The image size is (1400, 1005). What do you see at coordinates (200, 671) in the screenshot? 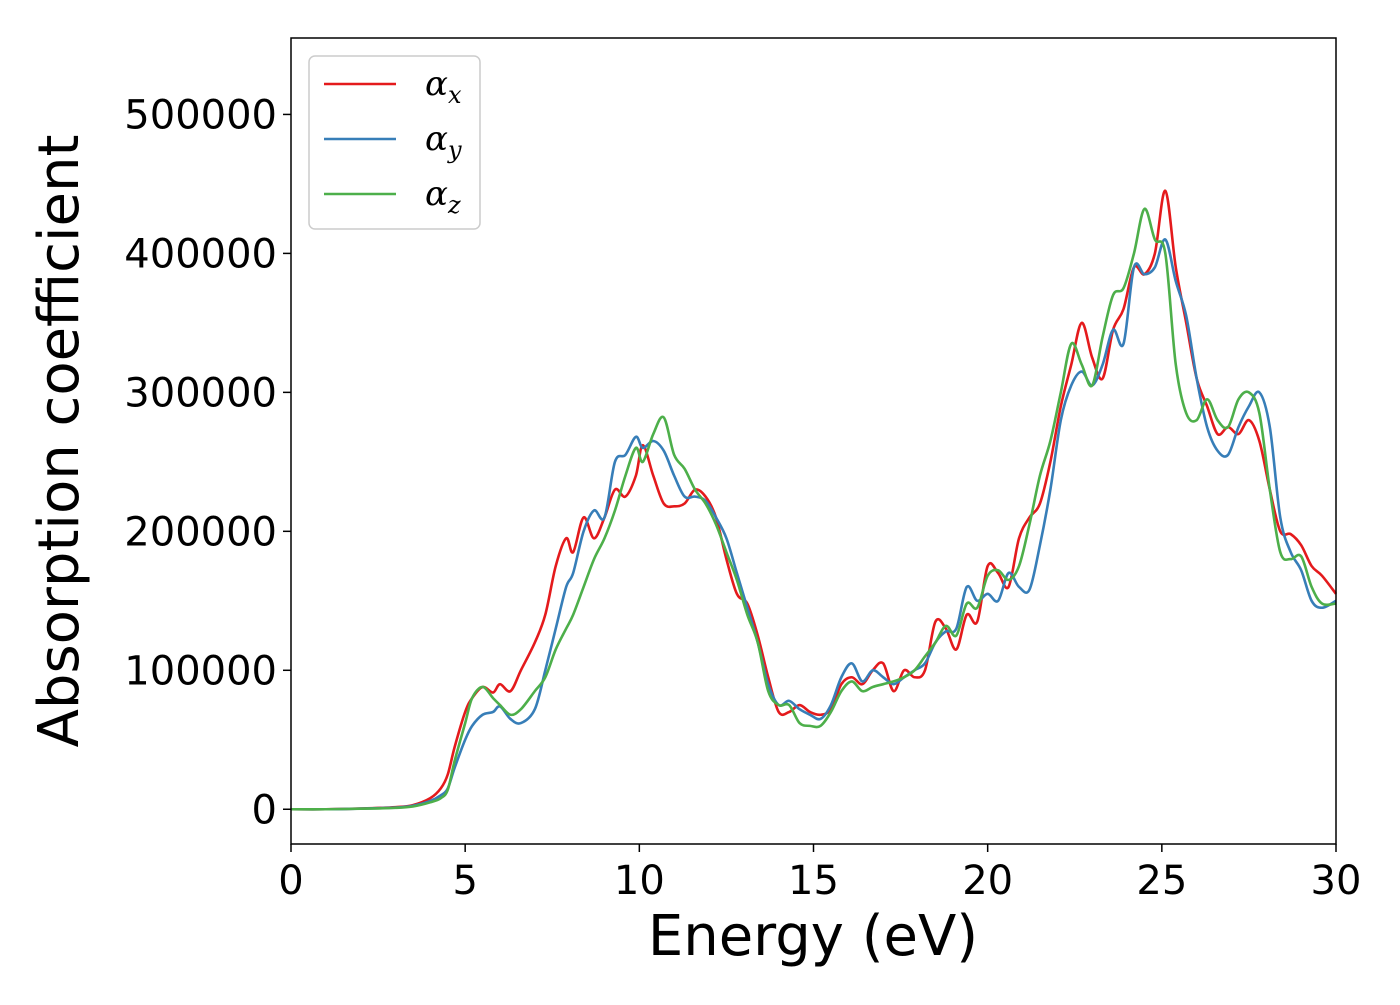
I see `y-tick-label: 100000` at bounding box center [200, 671].